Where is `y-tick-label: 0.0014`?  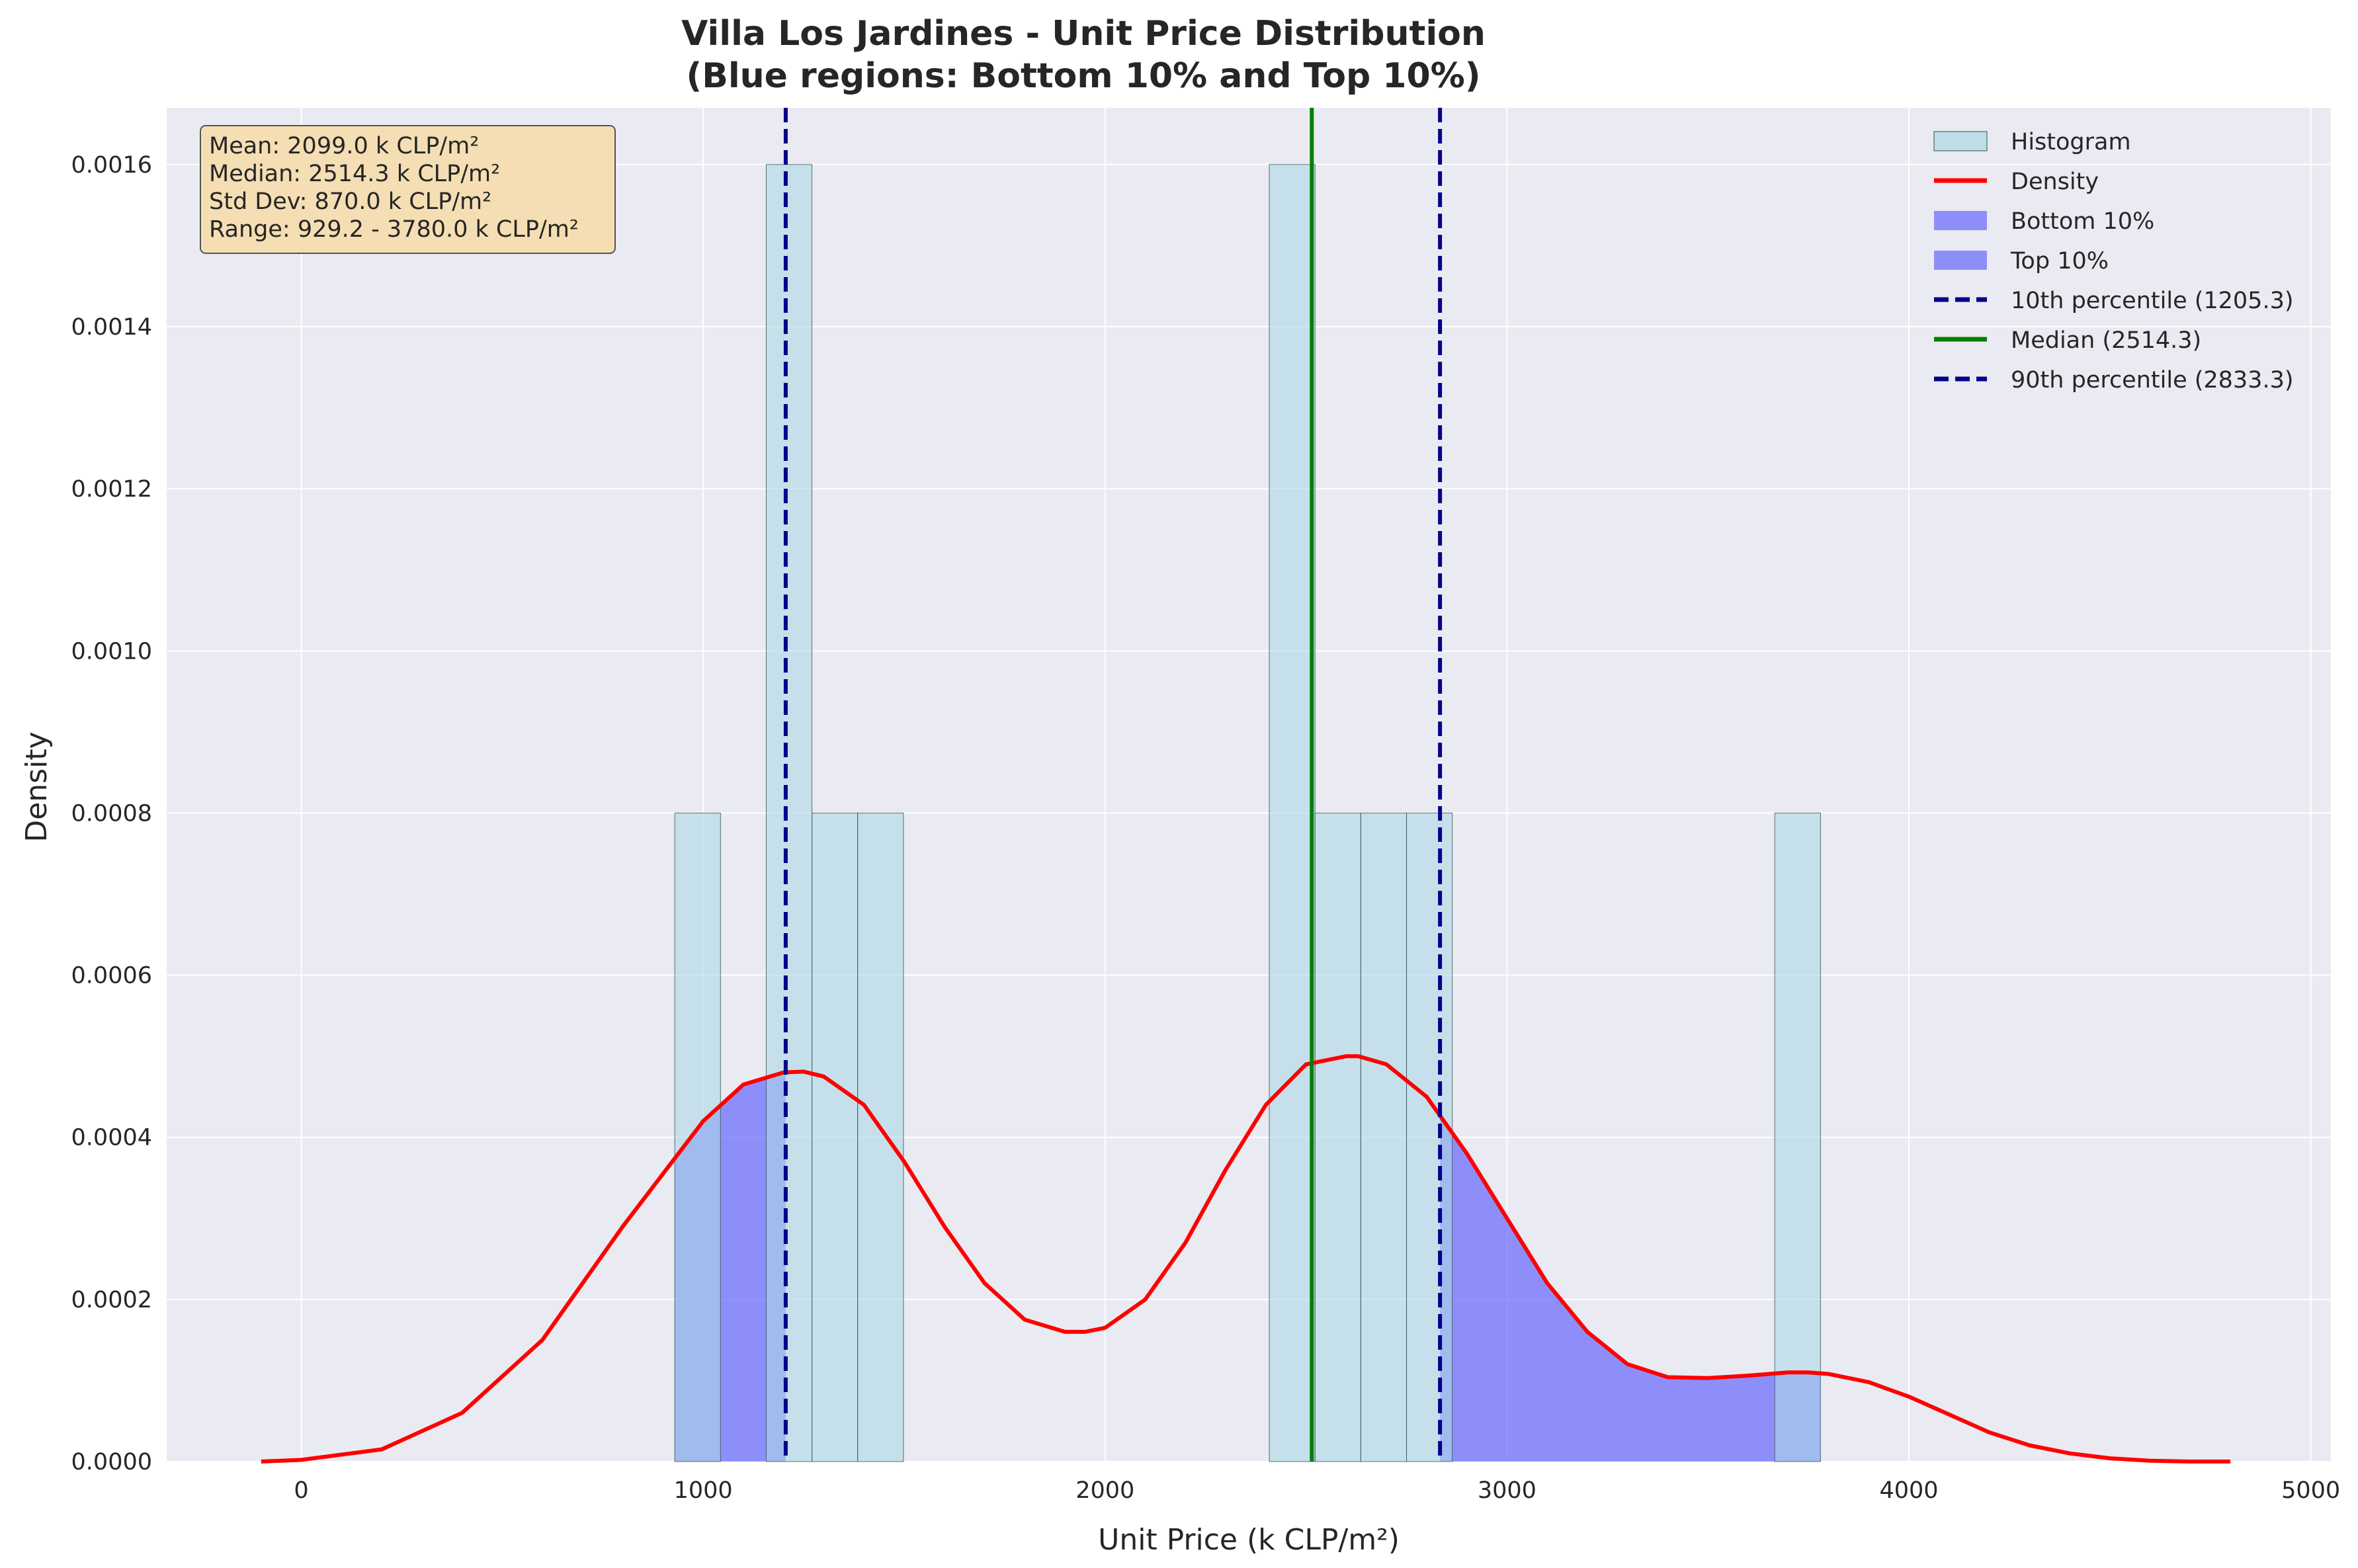
y-tick-label: 0.0014 is located at coordinates (111, 327).